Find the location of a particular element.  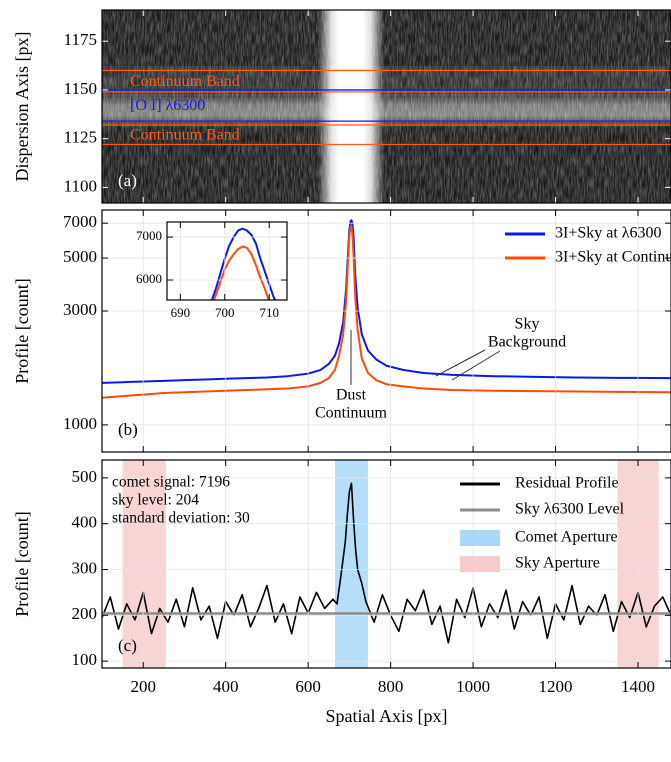

x-tick-label: 800 is located at coordinates (391, 686).